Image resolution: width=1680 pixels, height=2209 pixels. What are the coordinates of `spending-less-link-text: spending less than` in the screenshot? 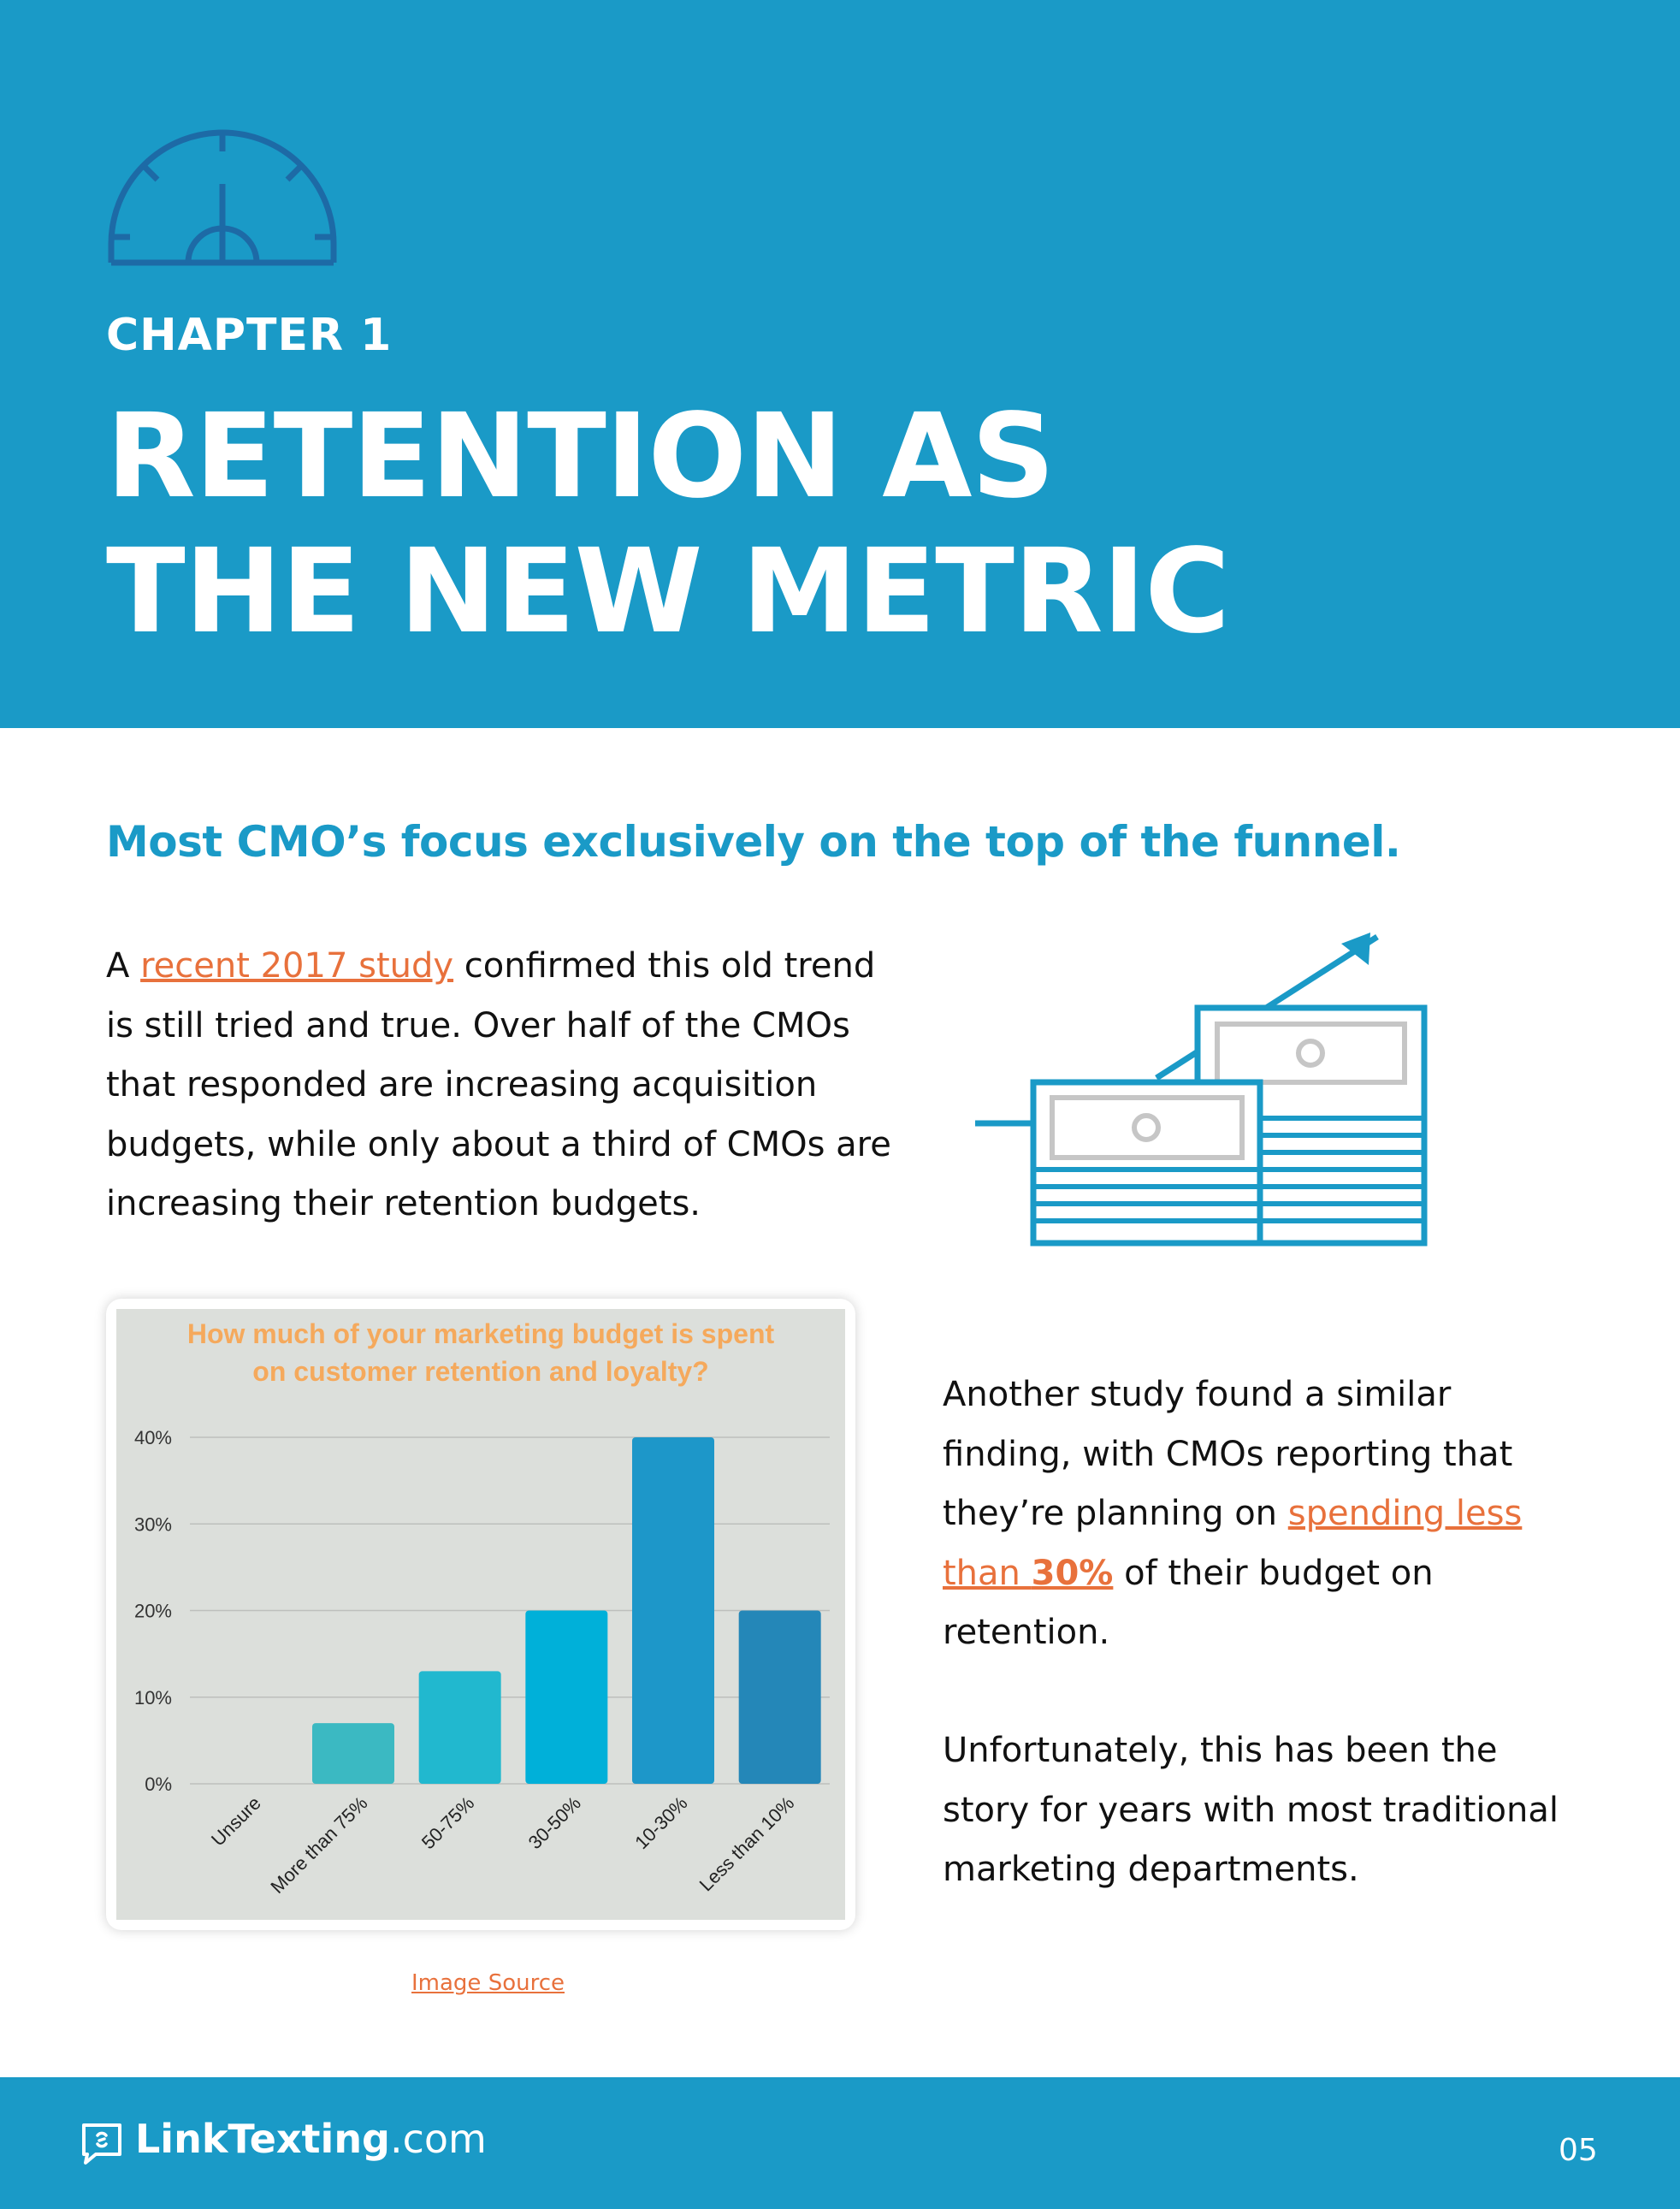 It's located at (1233, 1543).